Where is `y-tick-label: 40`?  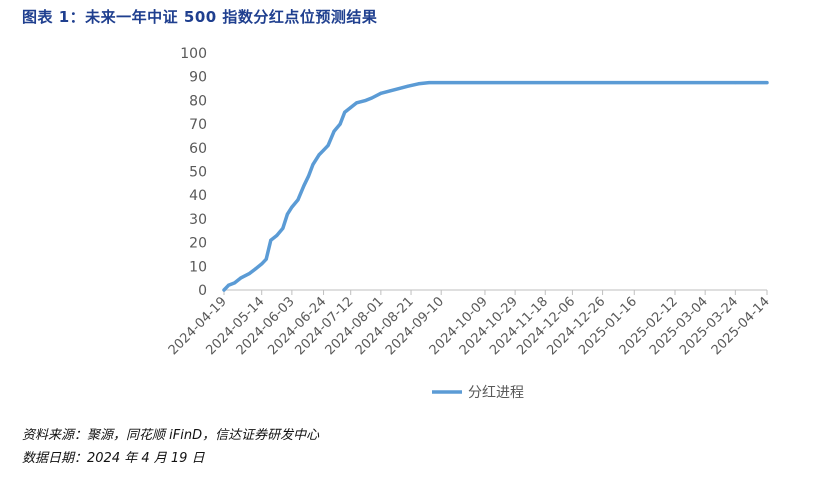 y-tick-label: 40 is located at coordinates (198, 196).